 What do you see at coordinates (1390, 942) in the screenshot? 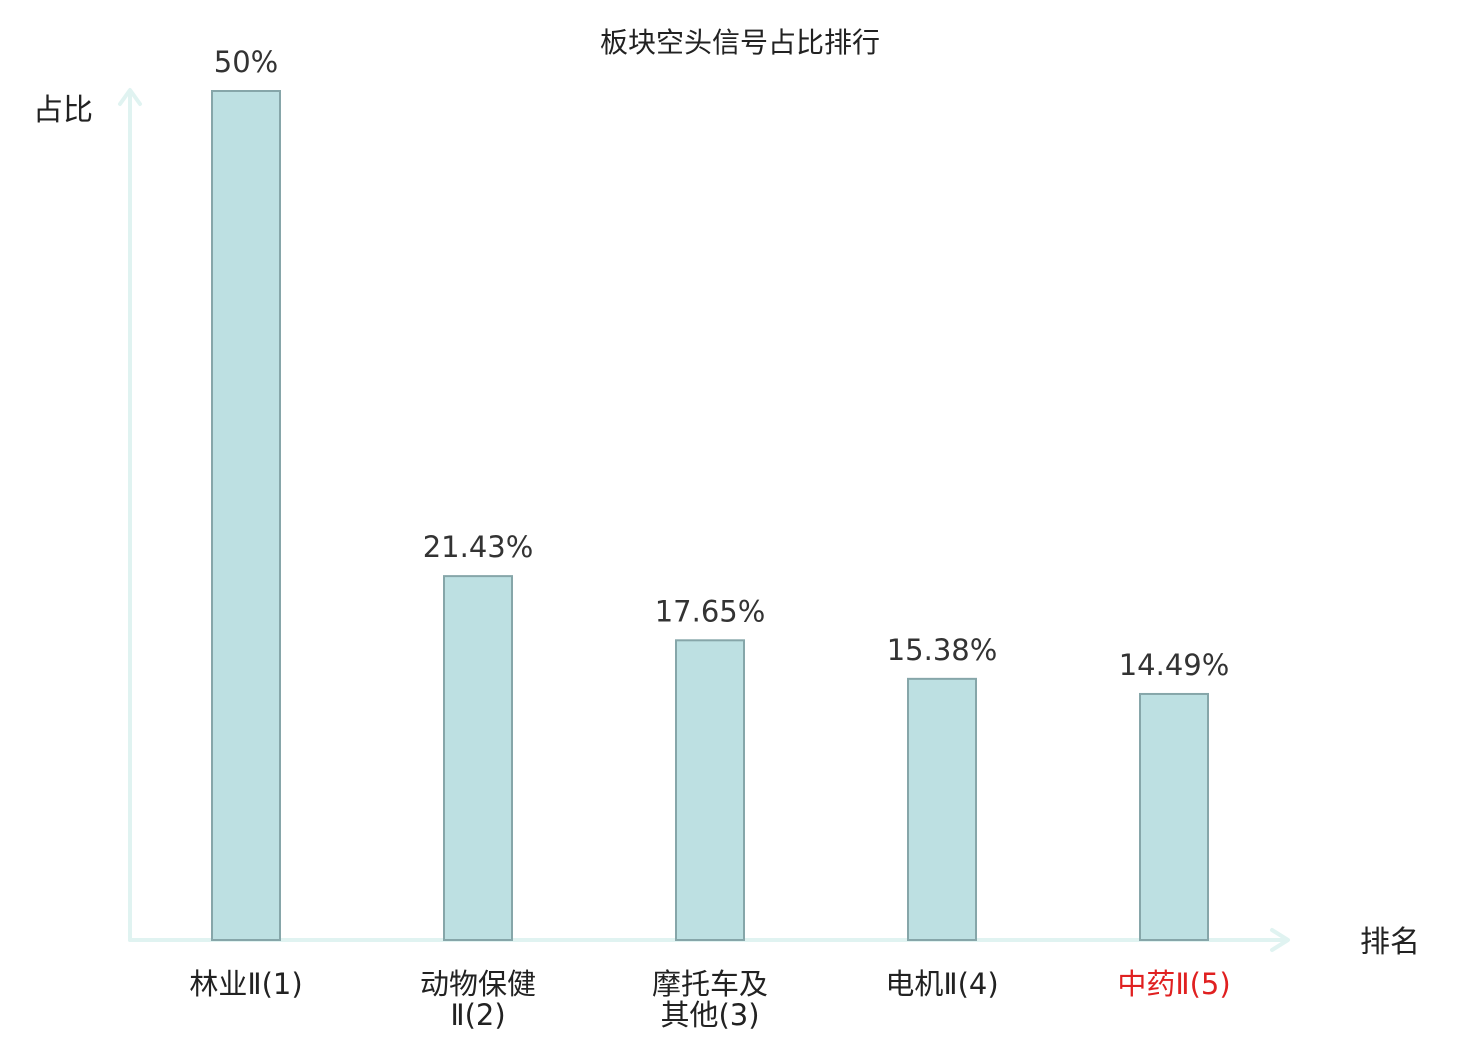
I see `x-axis-label: 排名` at bounding box center [1390, 942].